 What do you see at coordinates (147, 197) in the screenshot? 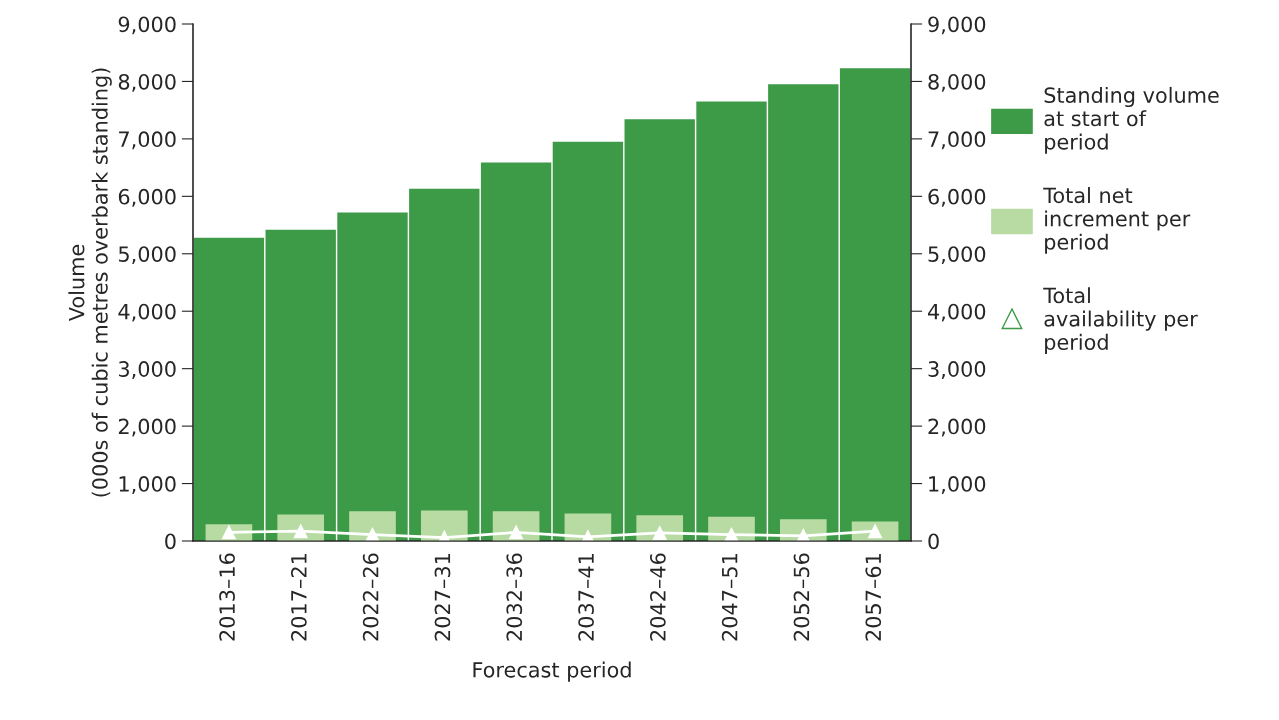
I see `y-tick-label: 6,000` at bounding box center [147, 197].